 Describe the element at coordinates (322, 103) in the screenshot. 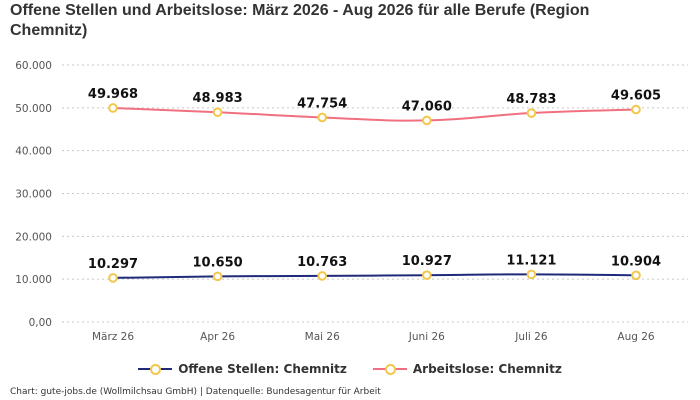

I see `data-label: 47.754` at that location.